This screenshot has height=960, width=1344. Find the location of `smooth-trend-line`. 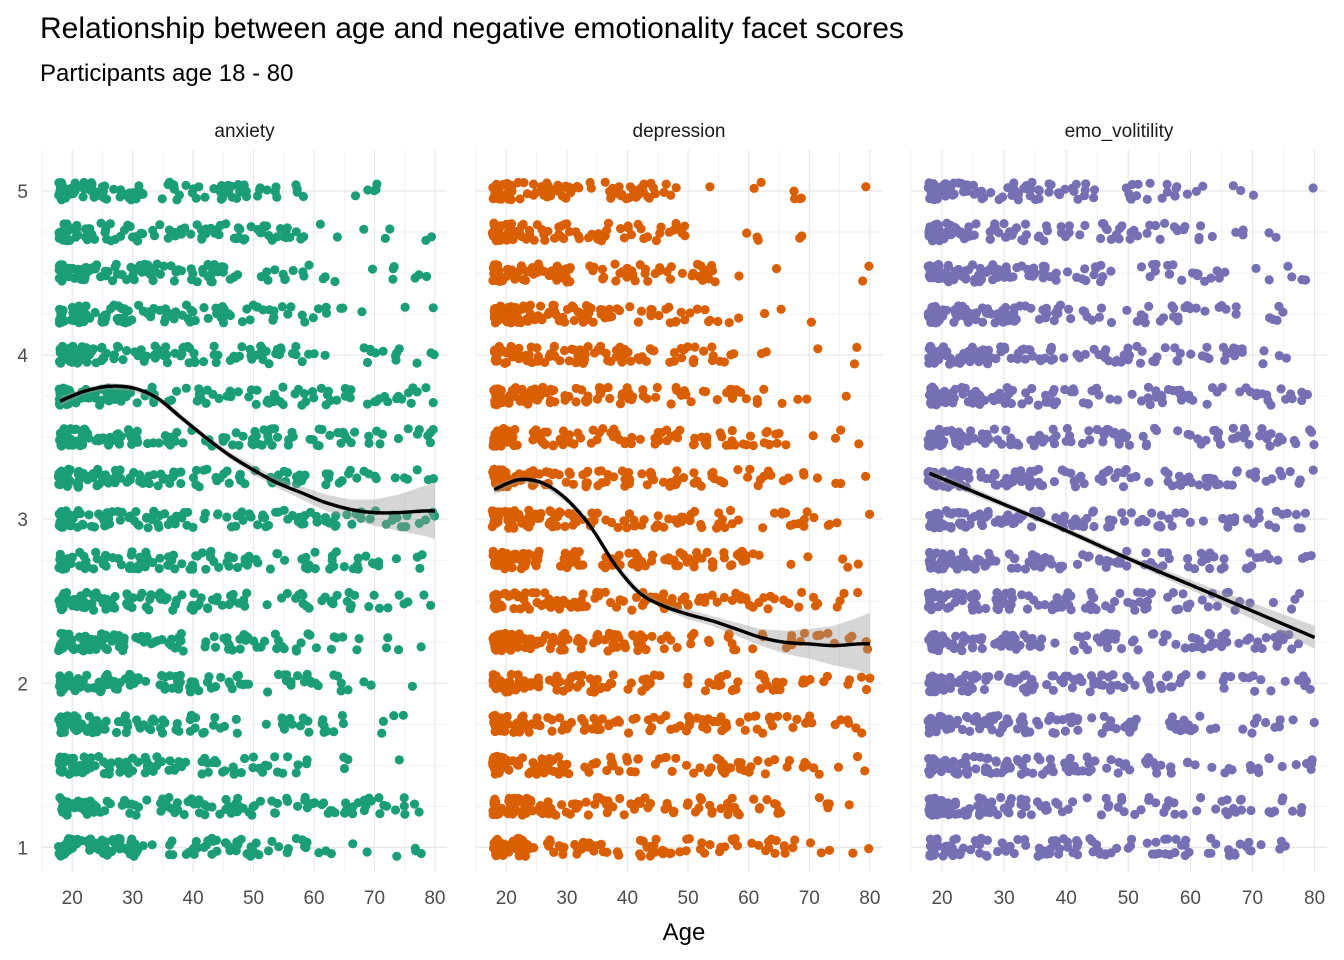

smooth-trend-line is located at coordinates (681, 562).